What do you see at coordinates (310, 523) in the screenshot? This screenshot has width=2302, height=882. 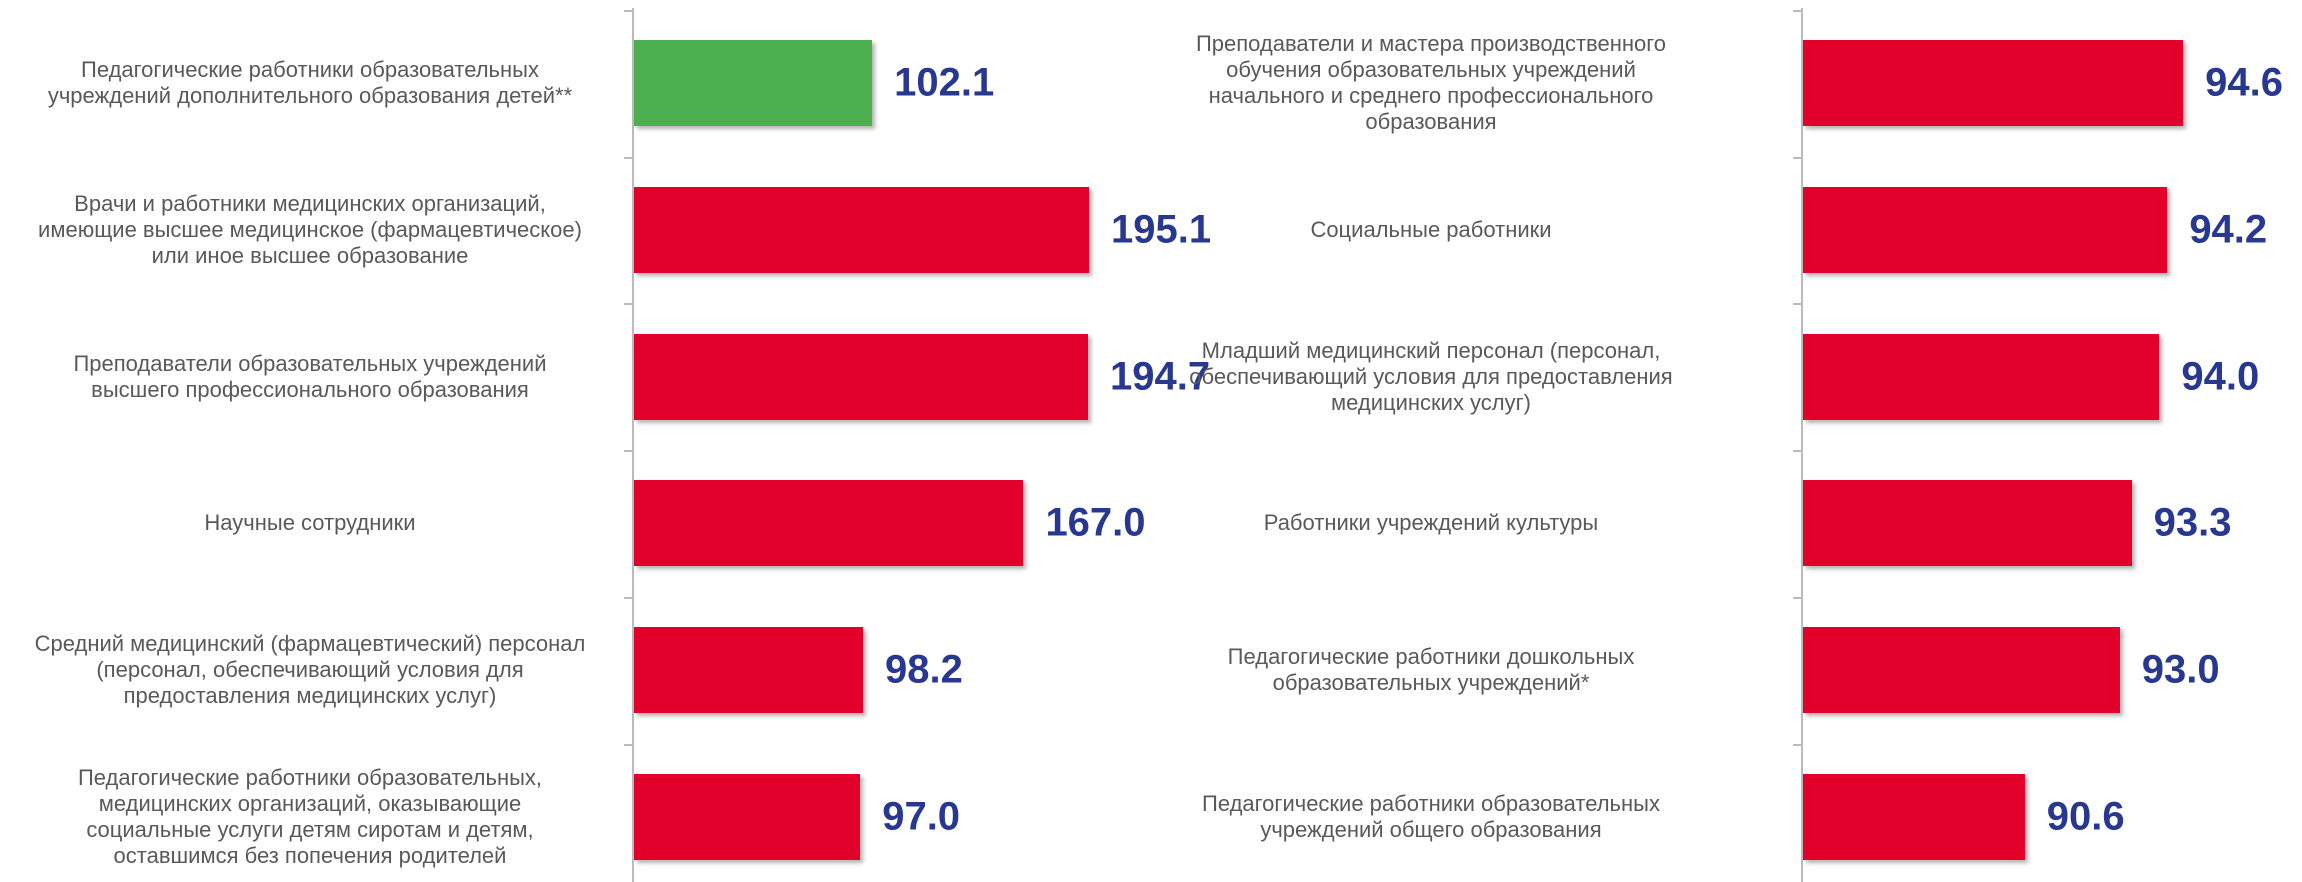 I see `category-label: Научные сотрудники` at bounding box center [310, 523].